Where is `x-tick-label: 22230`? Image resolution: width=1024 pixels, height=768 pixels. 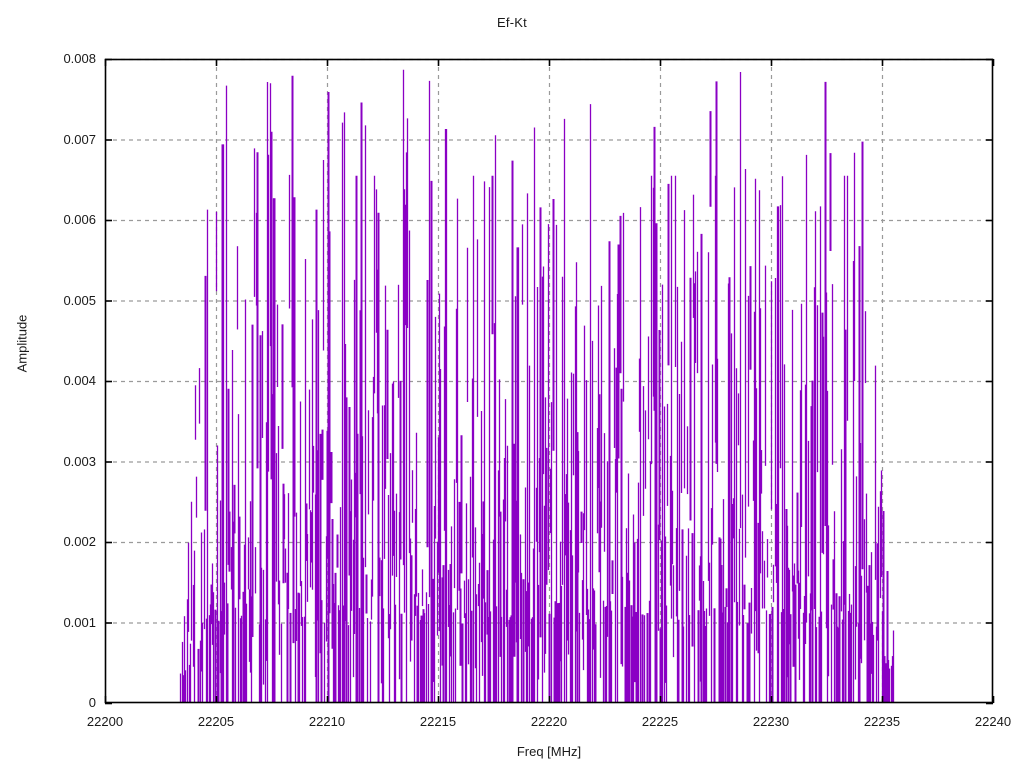
x-tick-label: 22230 is located at coordinates (771, 721).